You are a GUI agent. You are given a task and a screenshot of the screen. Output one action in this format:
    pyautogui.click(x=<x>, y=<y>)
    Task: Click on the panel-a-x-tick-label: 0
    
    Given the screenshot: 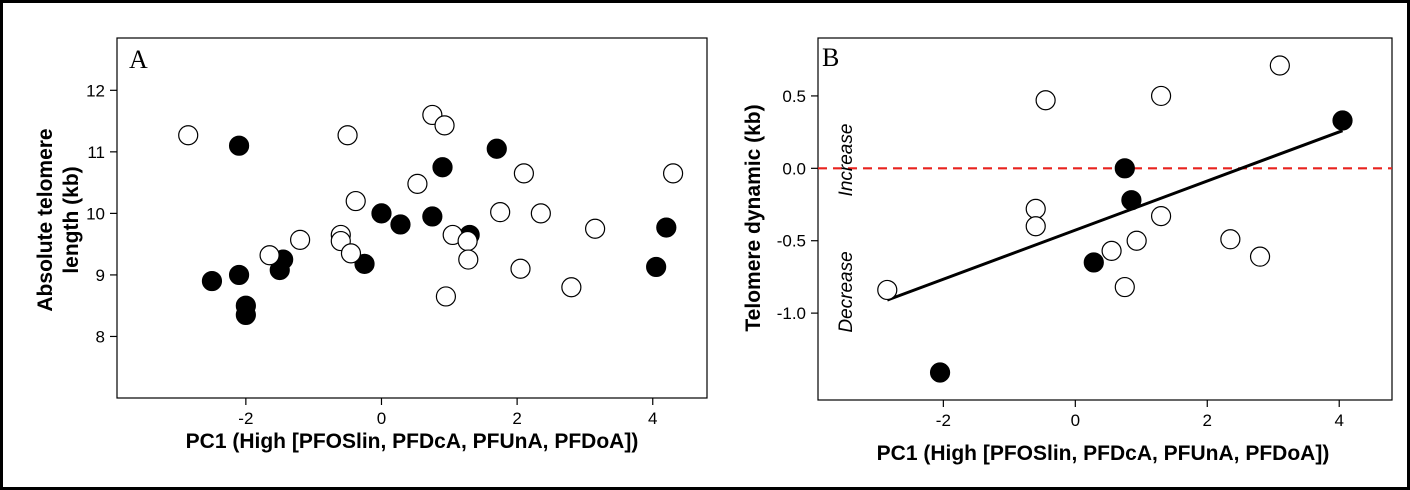 What is the action you would take?
    pyautogui.click(x=381, y=418)
    